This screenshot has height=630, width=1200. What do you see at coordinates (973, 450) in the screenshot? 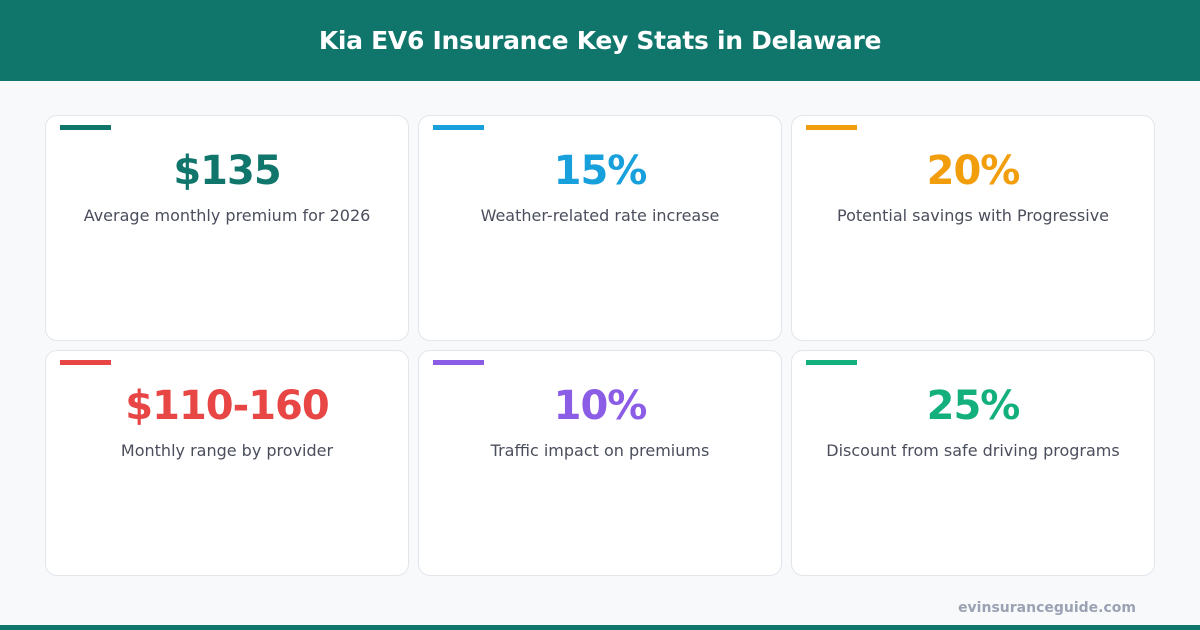
I see `stat-label: Discount from safe driving programs` at bounding box center [973, 450].